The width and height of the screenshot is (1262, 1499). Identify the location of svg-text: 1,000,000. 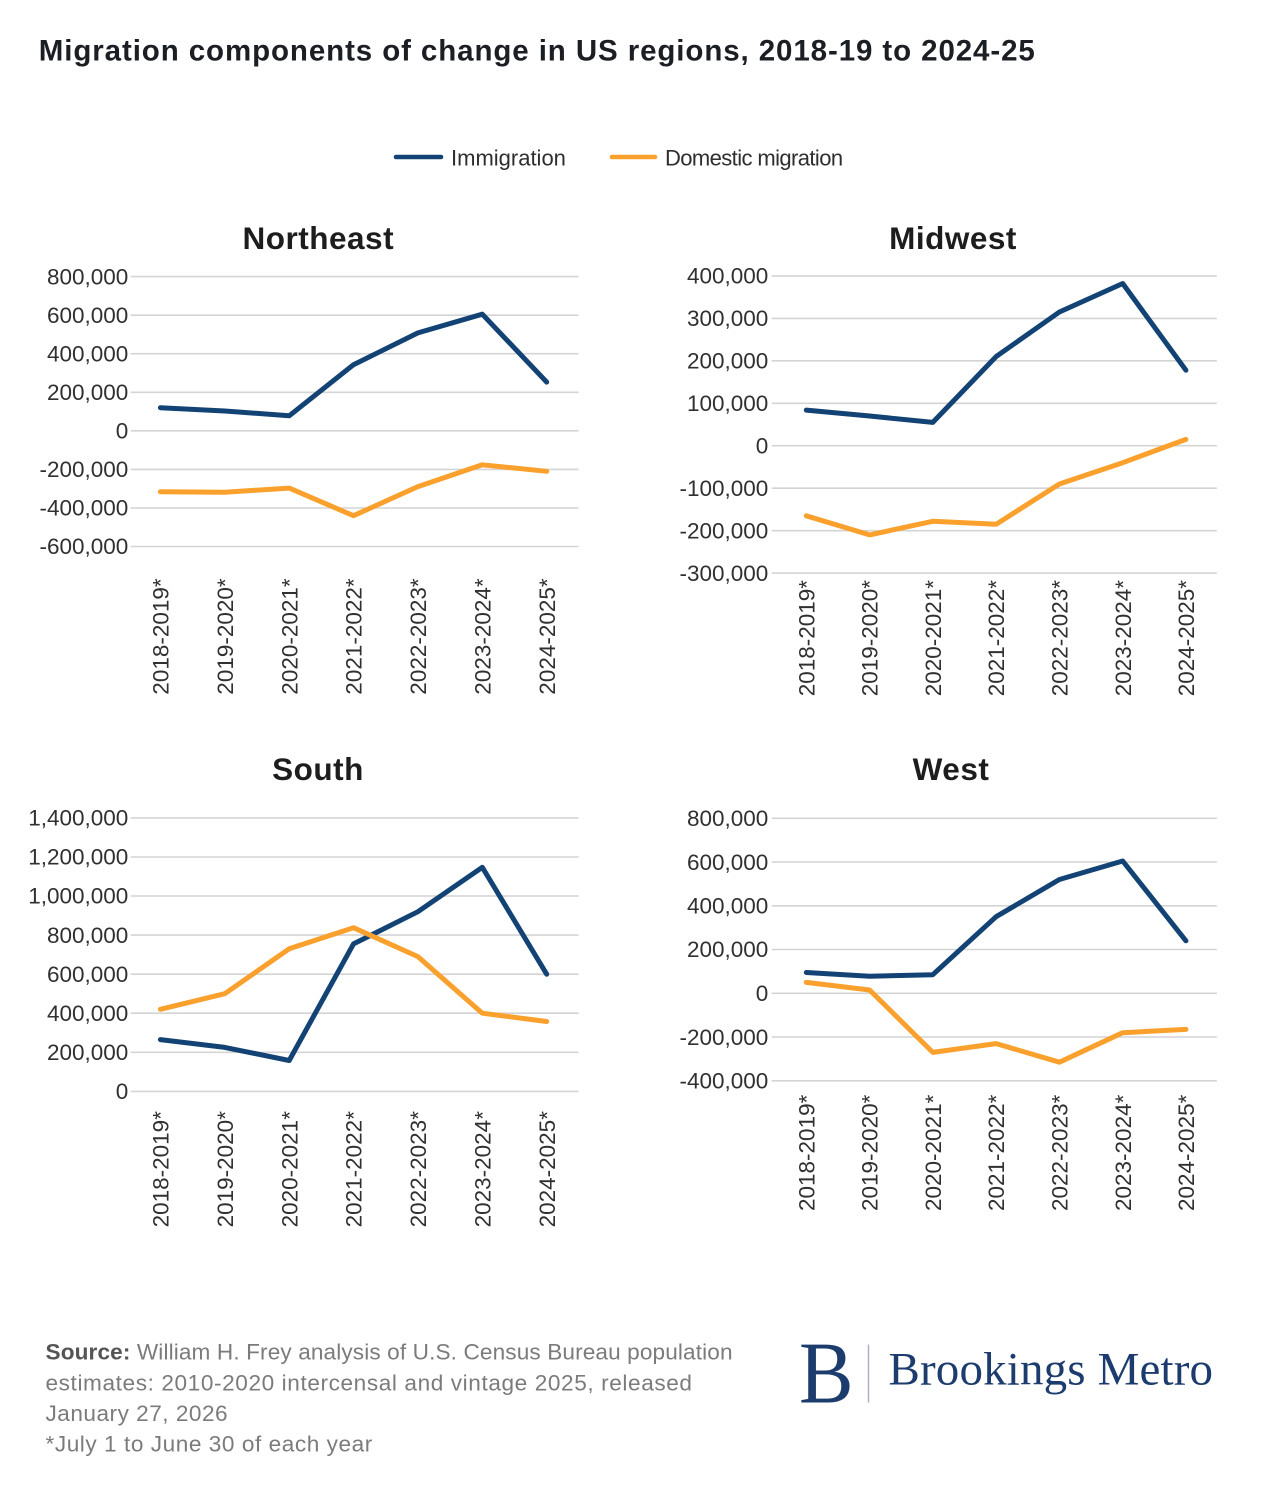
(78, 896).